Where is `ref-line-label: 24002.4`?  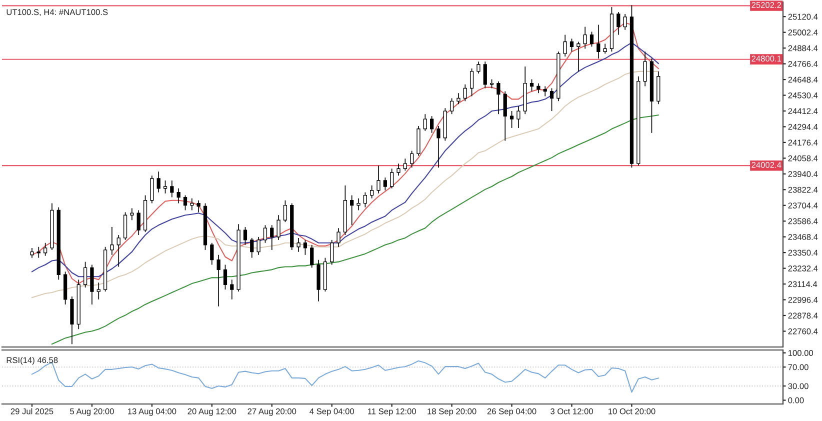 ref-line-label: 24002.4 is located at coordinates (767, 165).